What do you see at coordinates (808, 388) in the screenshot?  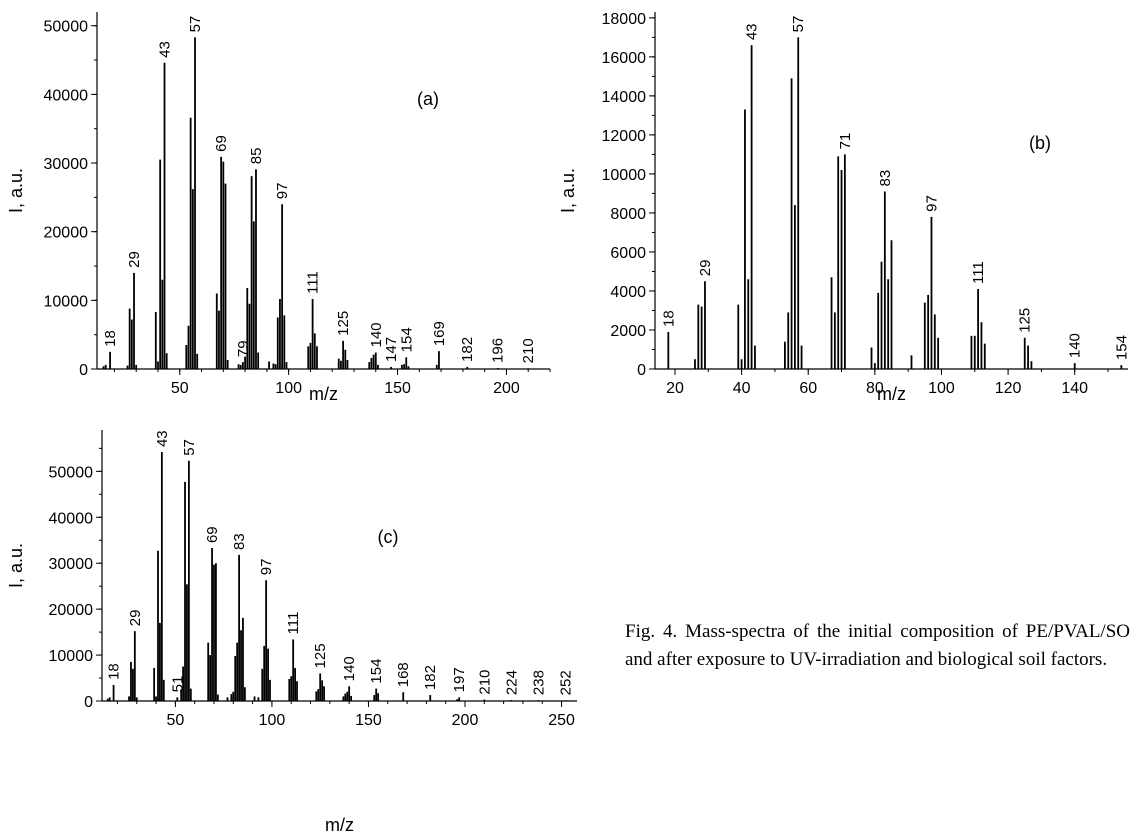 I see `x-tick-label: 60` at bounding box center [808, 388].